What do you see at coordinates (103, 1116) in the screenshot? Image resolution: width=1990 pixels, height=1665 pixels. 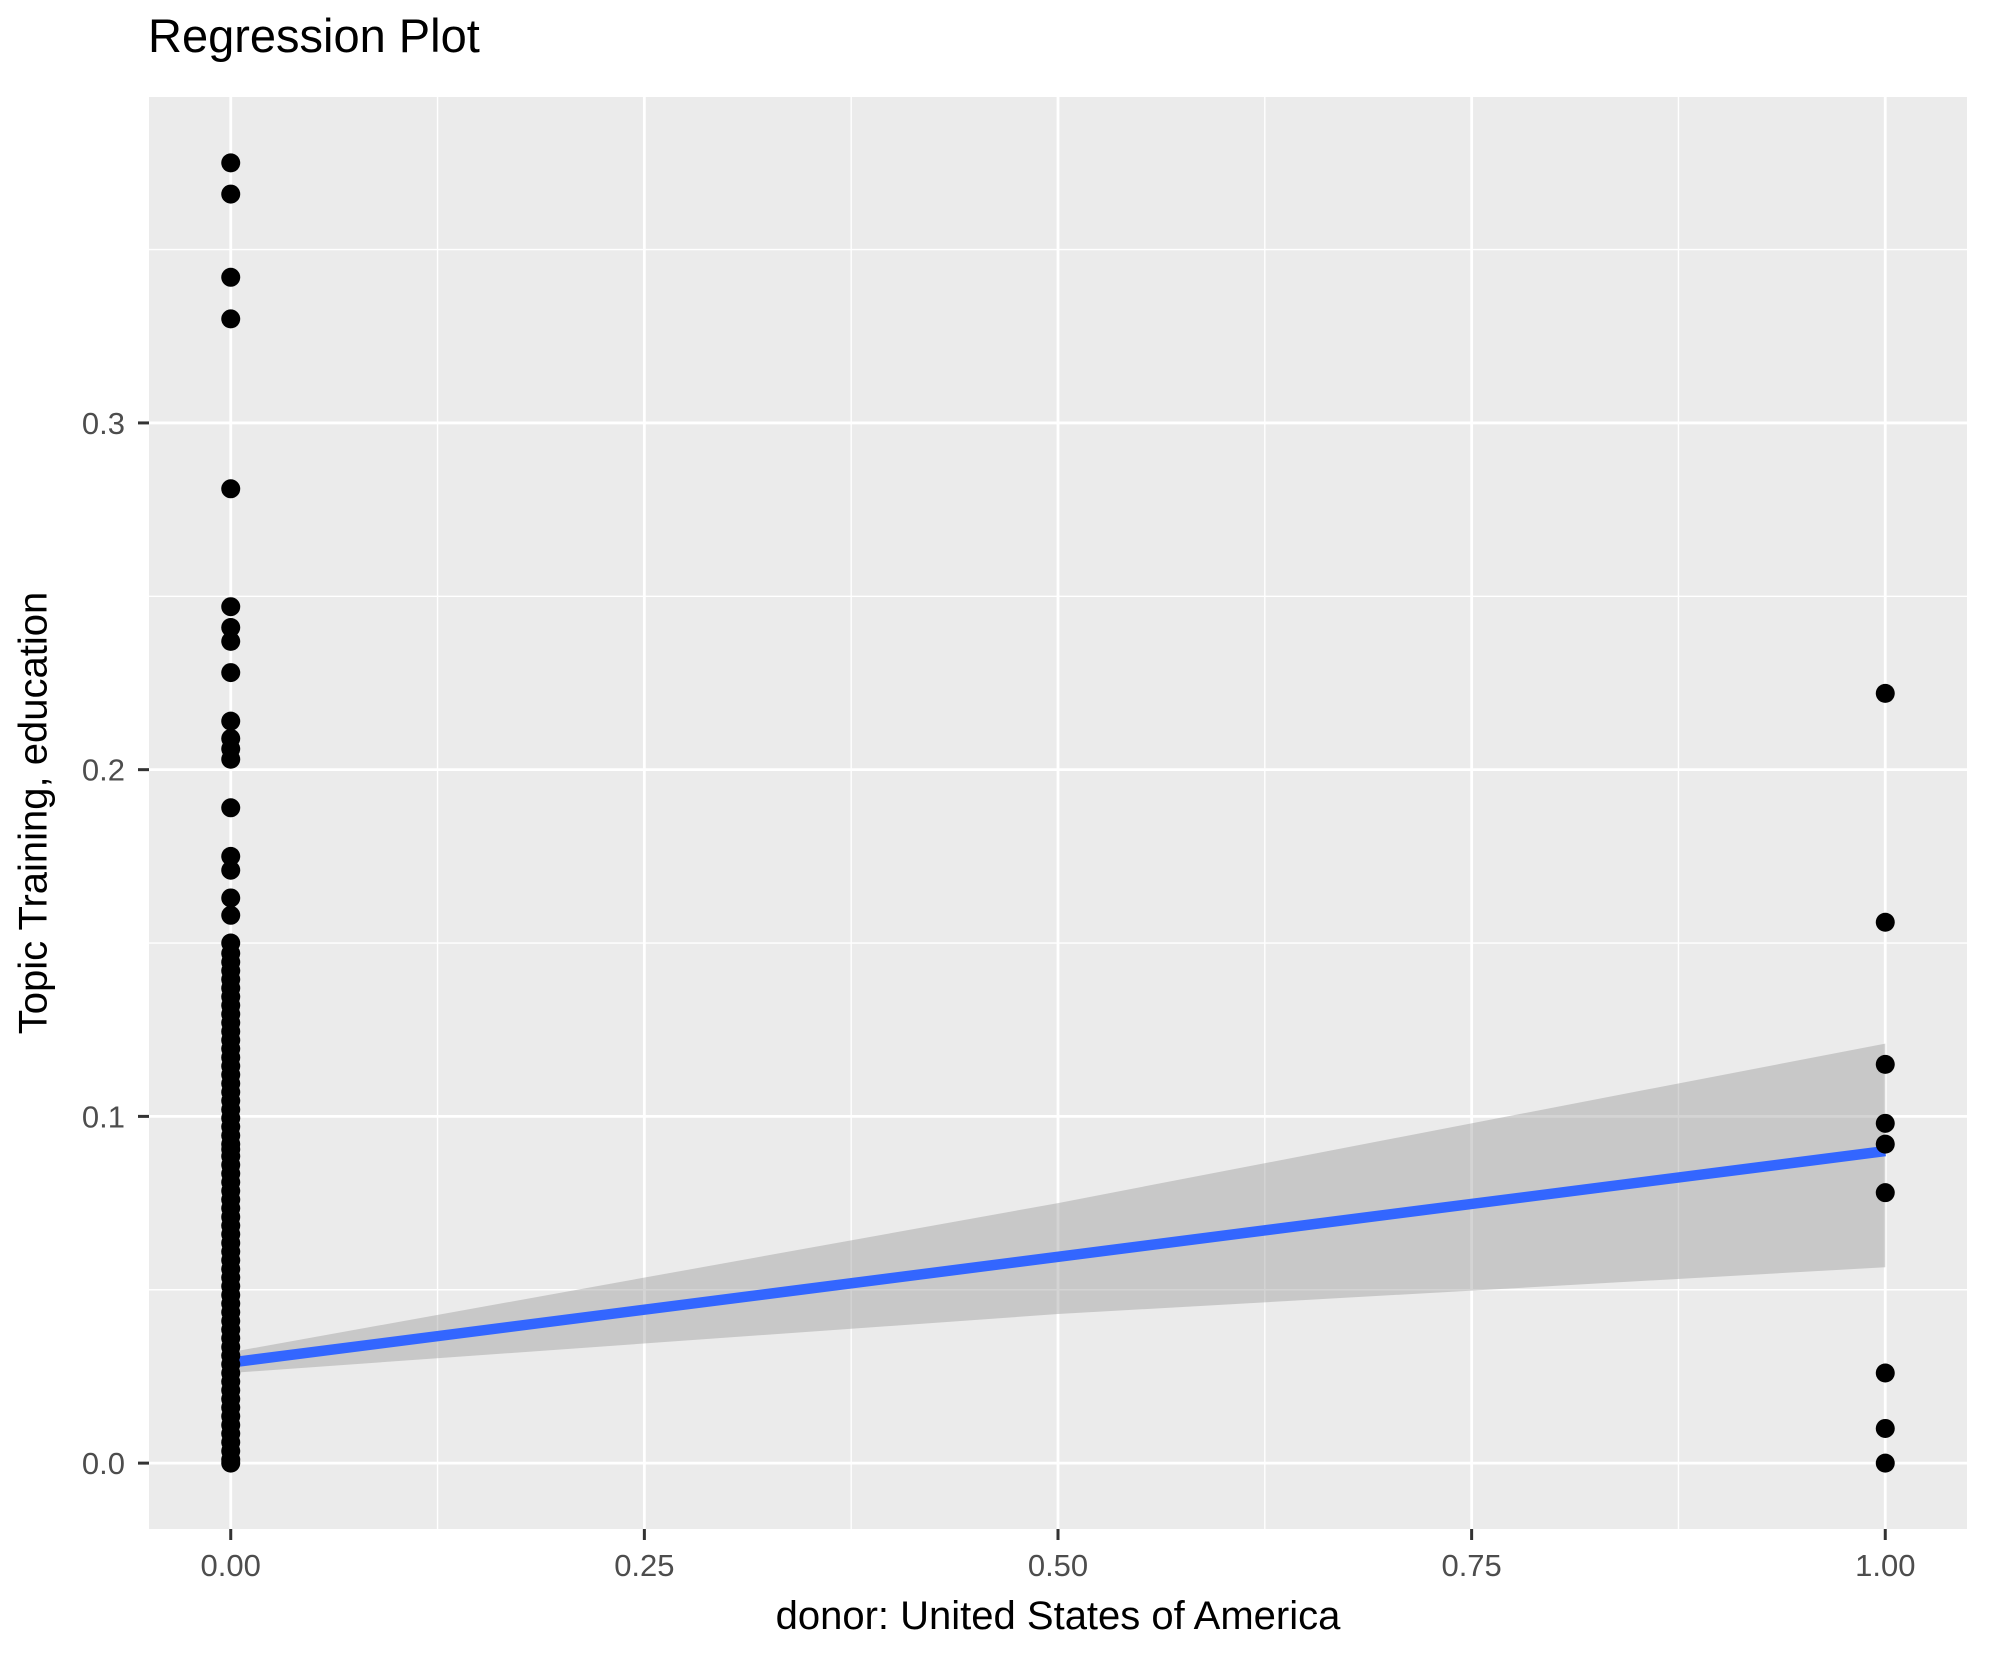 I see `y-tick-label: 0.1` at bounding box center [103, 1116].